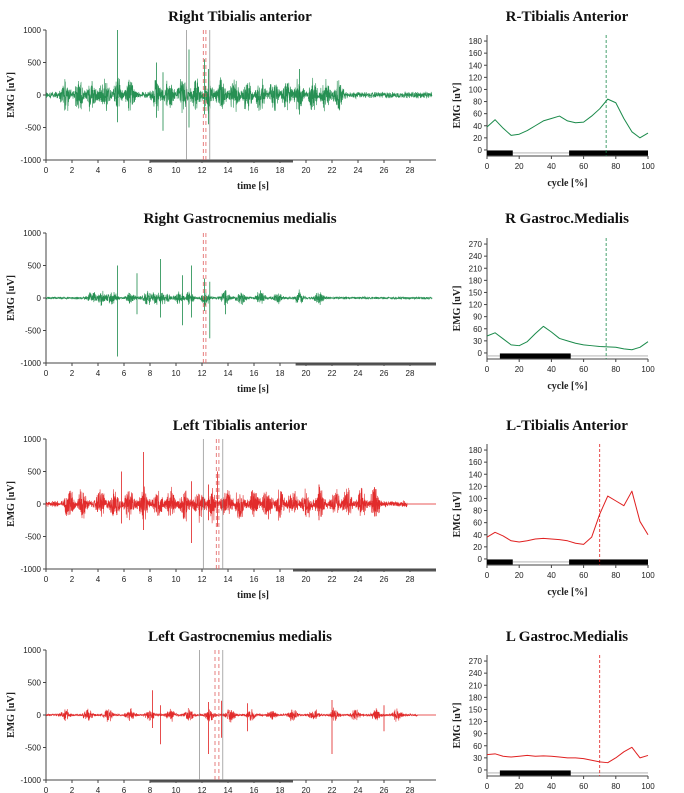 This screenshot has height=793, width=684. Describe the element at coordinates (477, 138) in the screenshot. I see `y-tick-label: 20` at that location.